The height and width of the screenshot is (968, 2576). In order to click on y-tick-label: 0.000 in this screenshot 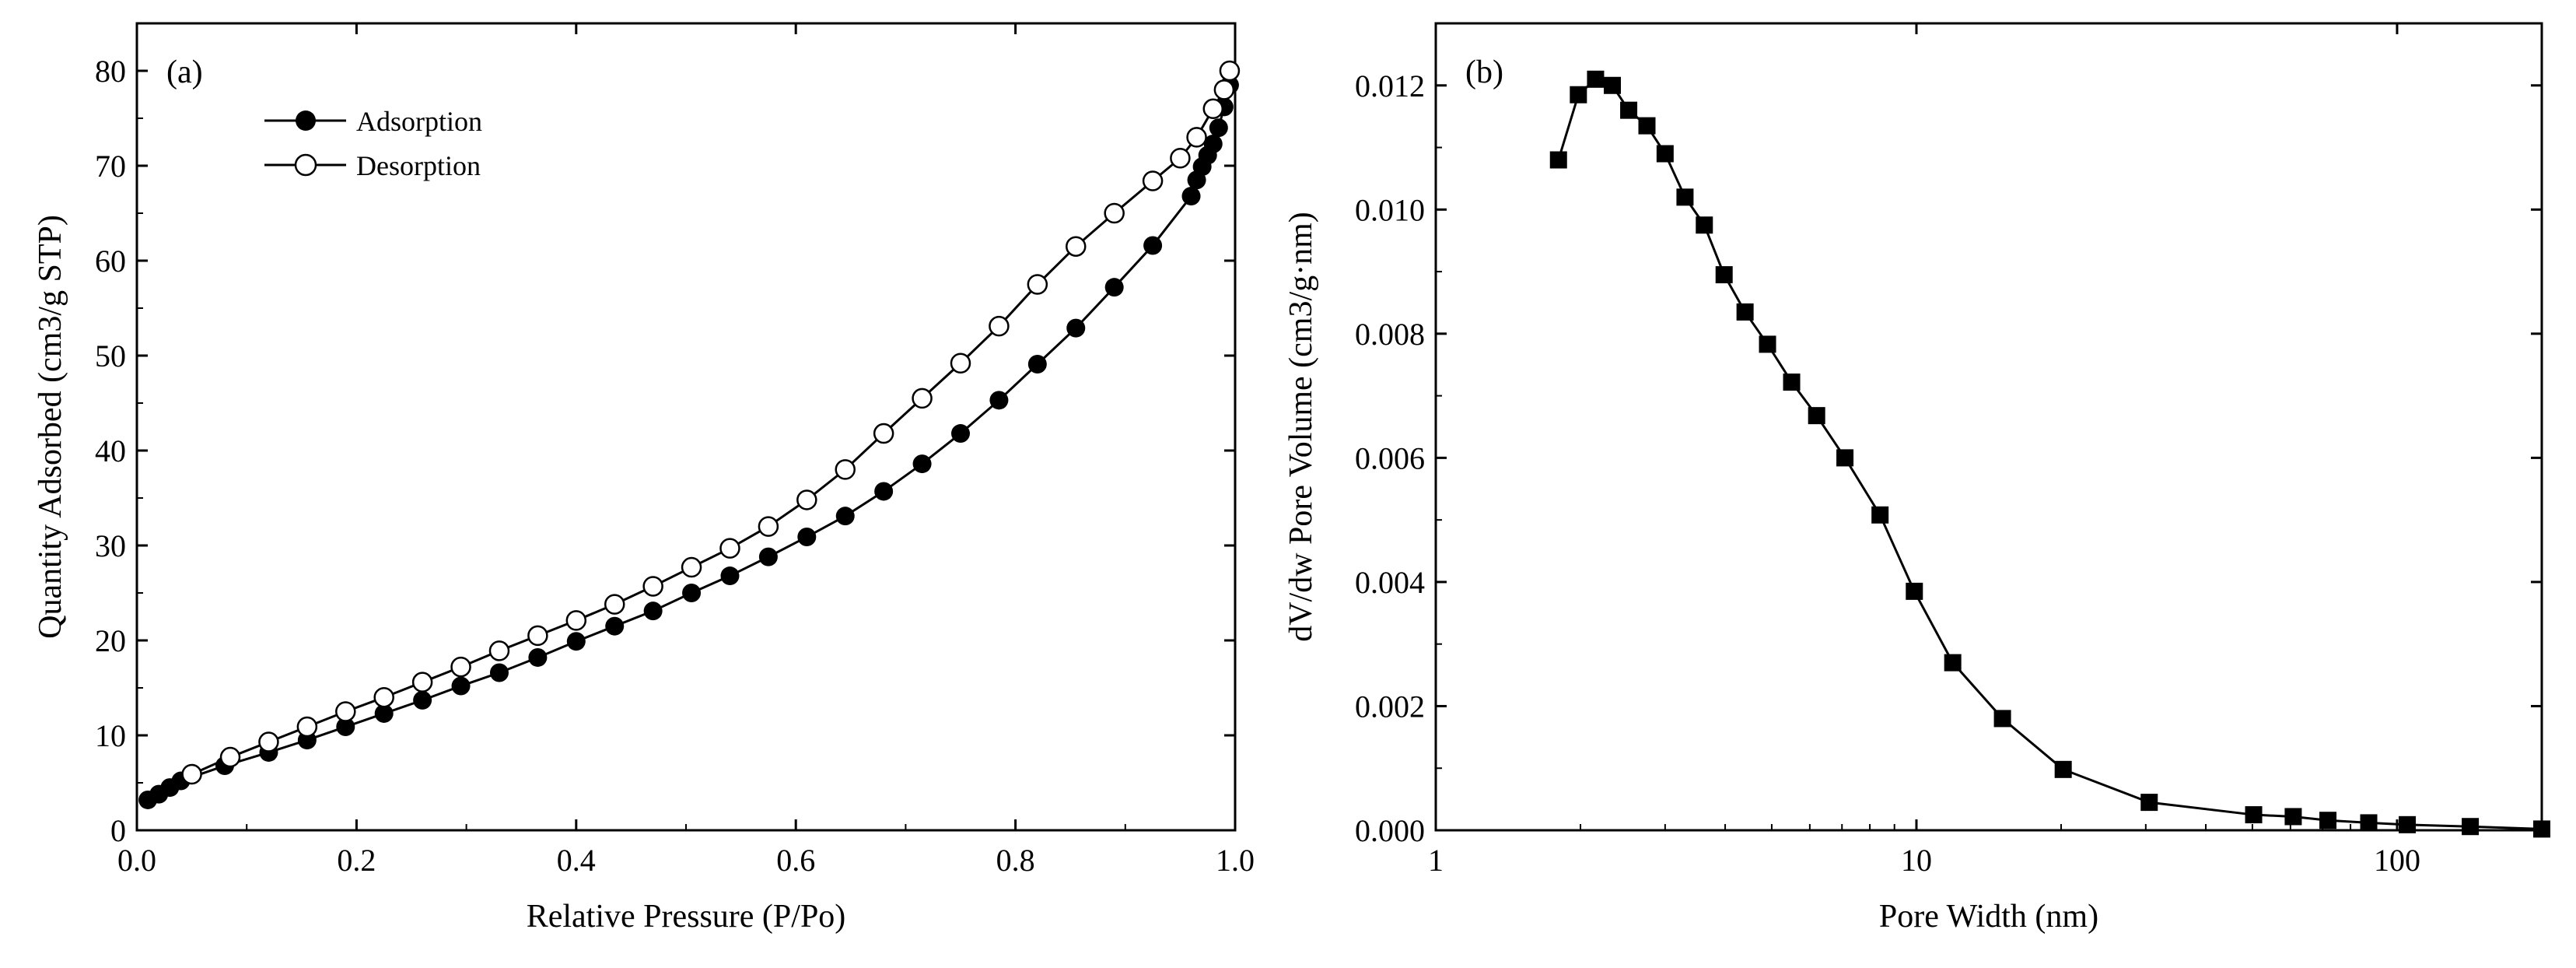, I will do `click(1390, 830)`.